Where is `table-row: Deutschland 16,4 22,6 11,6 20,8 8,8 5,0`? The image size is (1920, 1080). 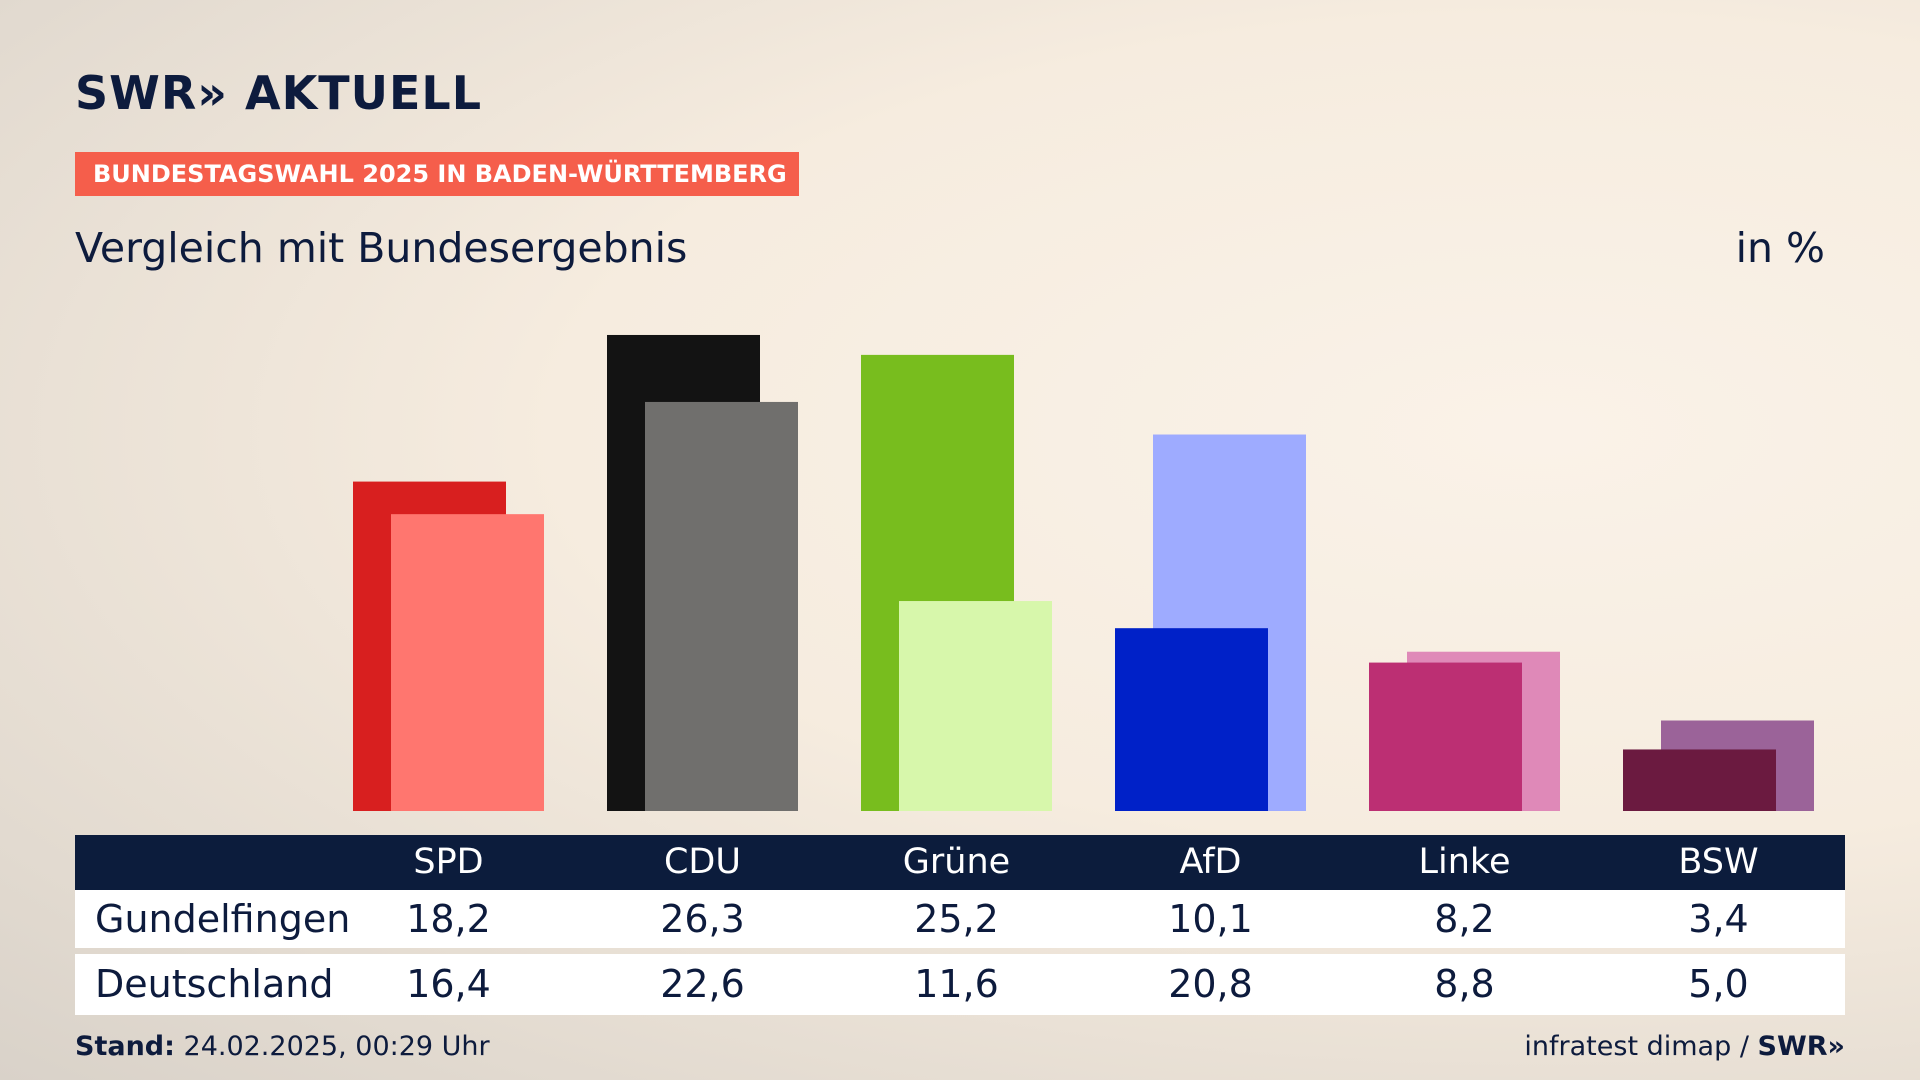 table-row: Deutschland 16,4 22,6 11,6 20,8 8,8 5,0 is located at coordinates (960, 984).